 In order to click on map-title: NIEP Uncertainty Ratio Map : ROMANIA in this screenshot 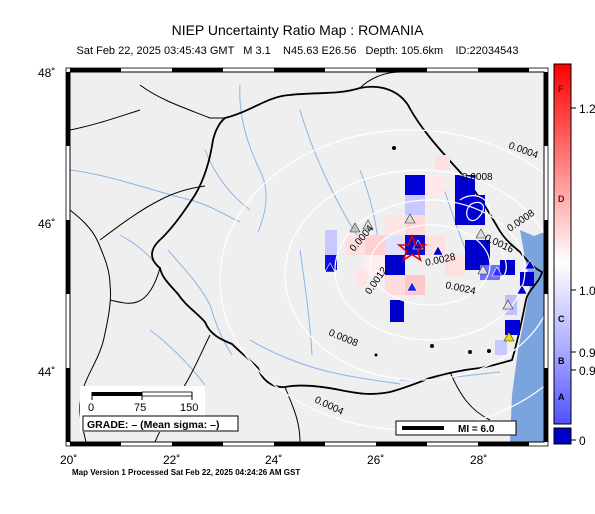, I will do `click(297, 30)`.